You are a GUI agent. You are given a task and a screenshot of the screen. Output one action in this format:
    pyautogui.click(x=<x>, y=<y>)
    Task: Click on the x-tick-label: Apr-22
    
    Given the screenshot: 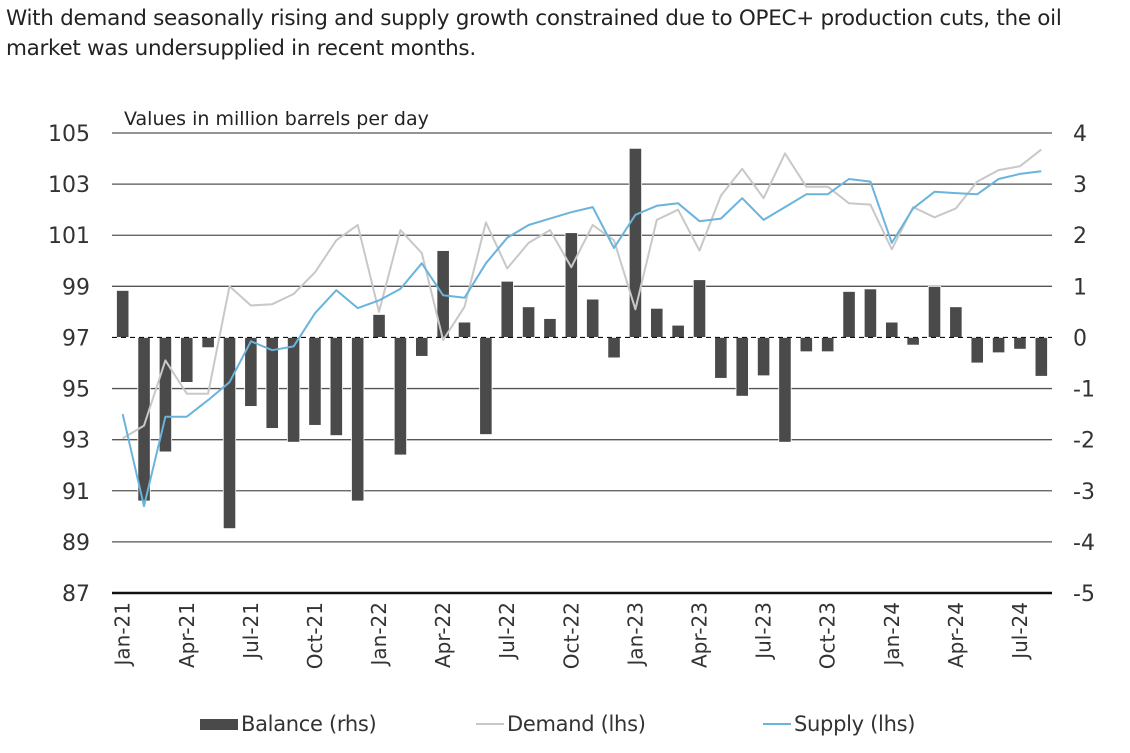 What is the action you would take?
    pyautogui.click(x=443, y=635)
    